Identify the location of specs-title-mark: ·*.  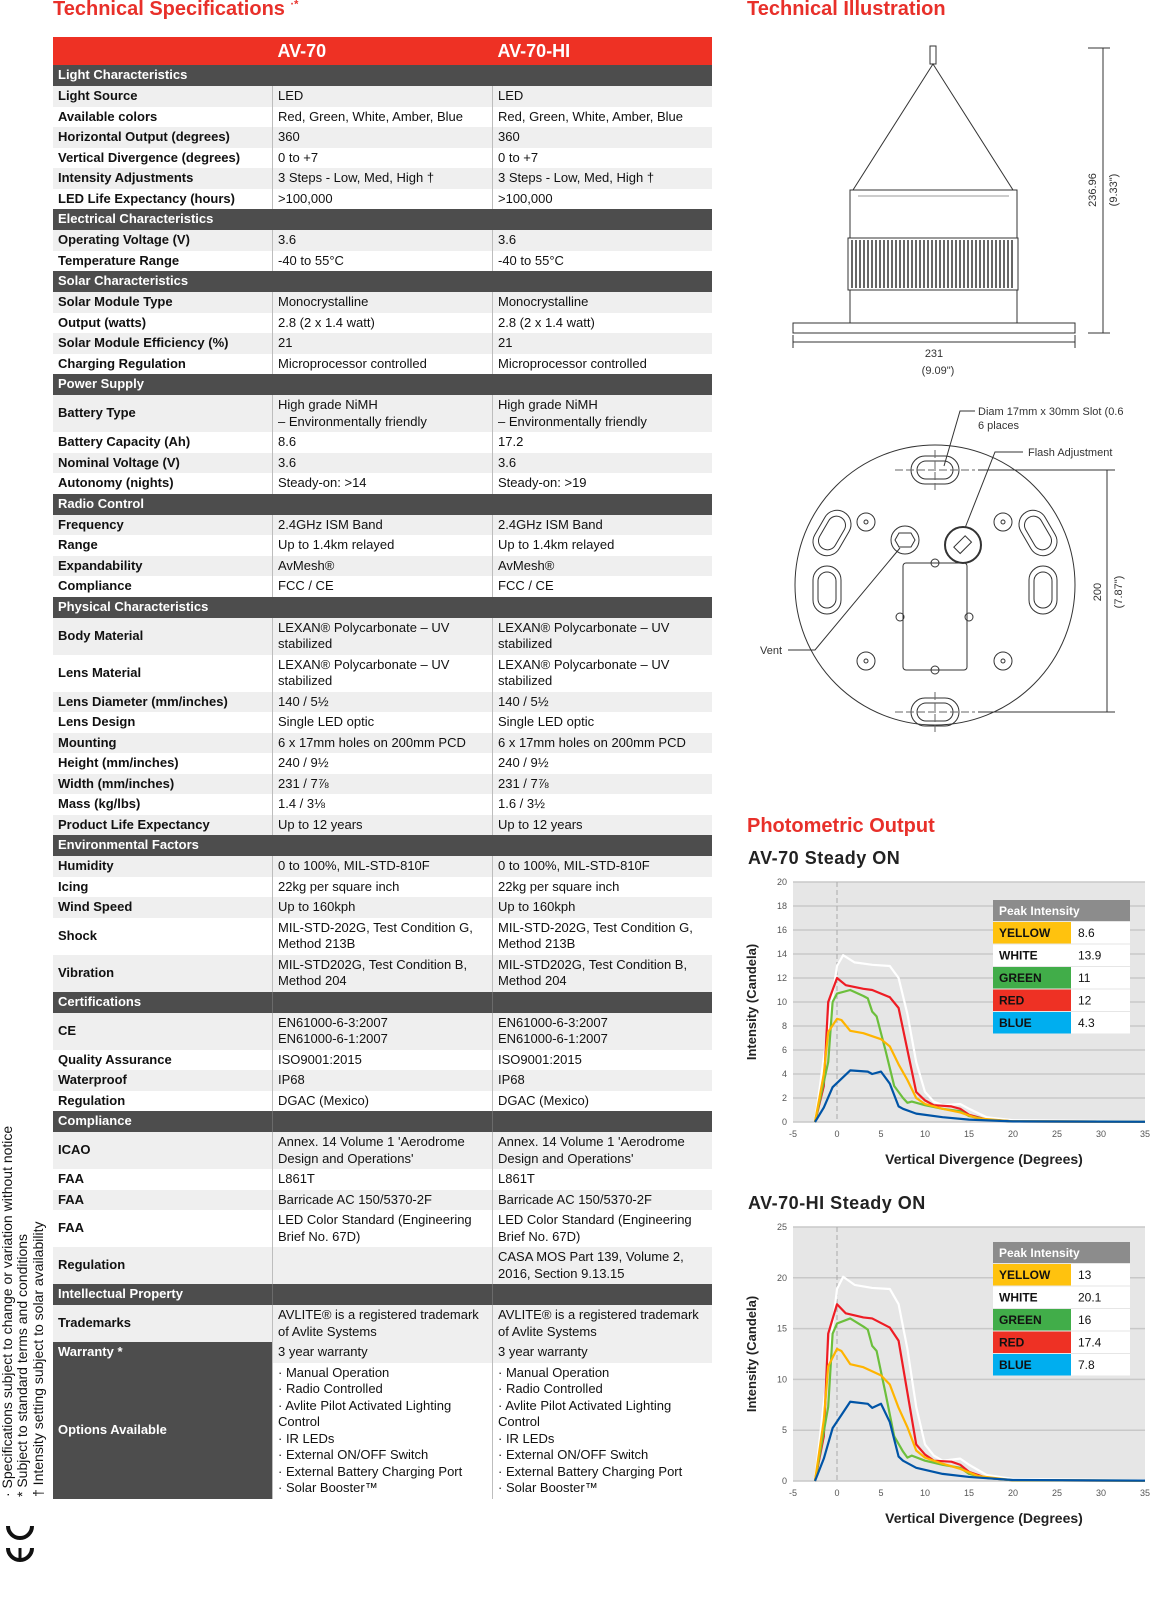
(294, 5).